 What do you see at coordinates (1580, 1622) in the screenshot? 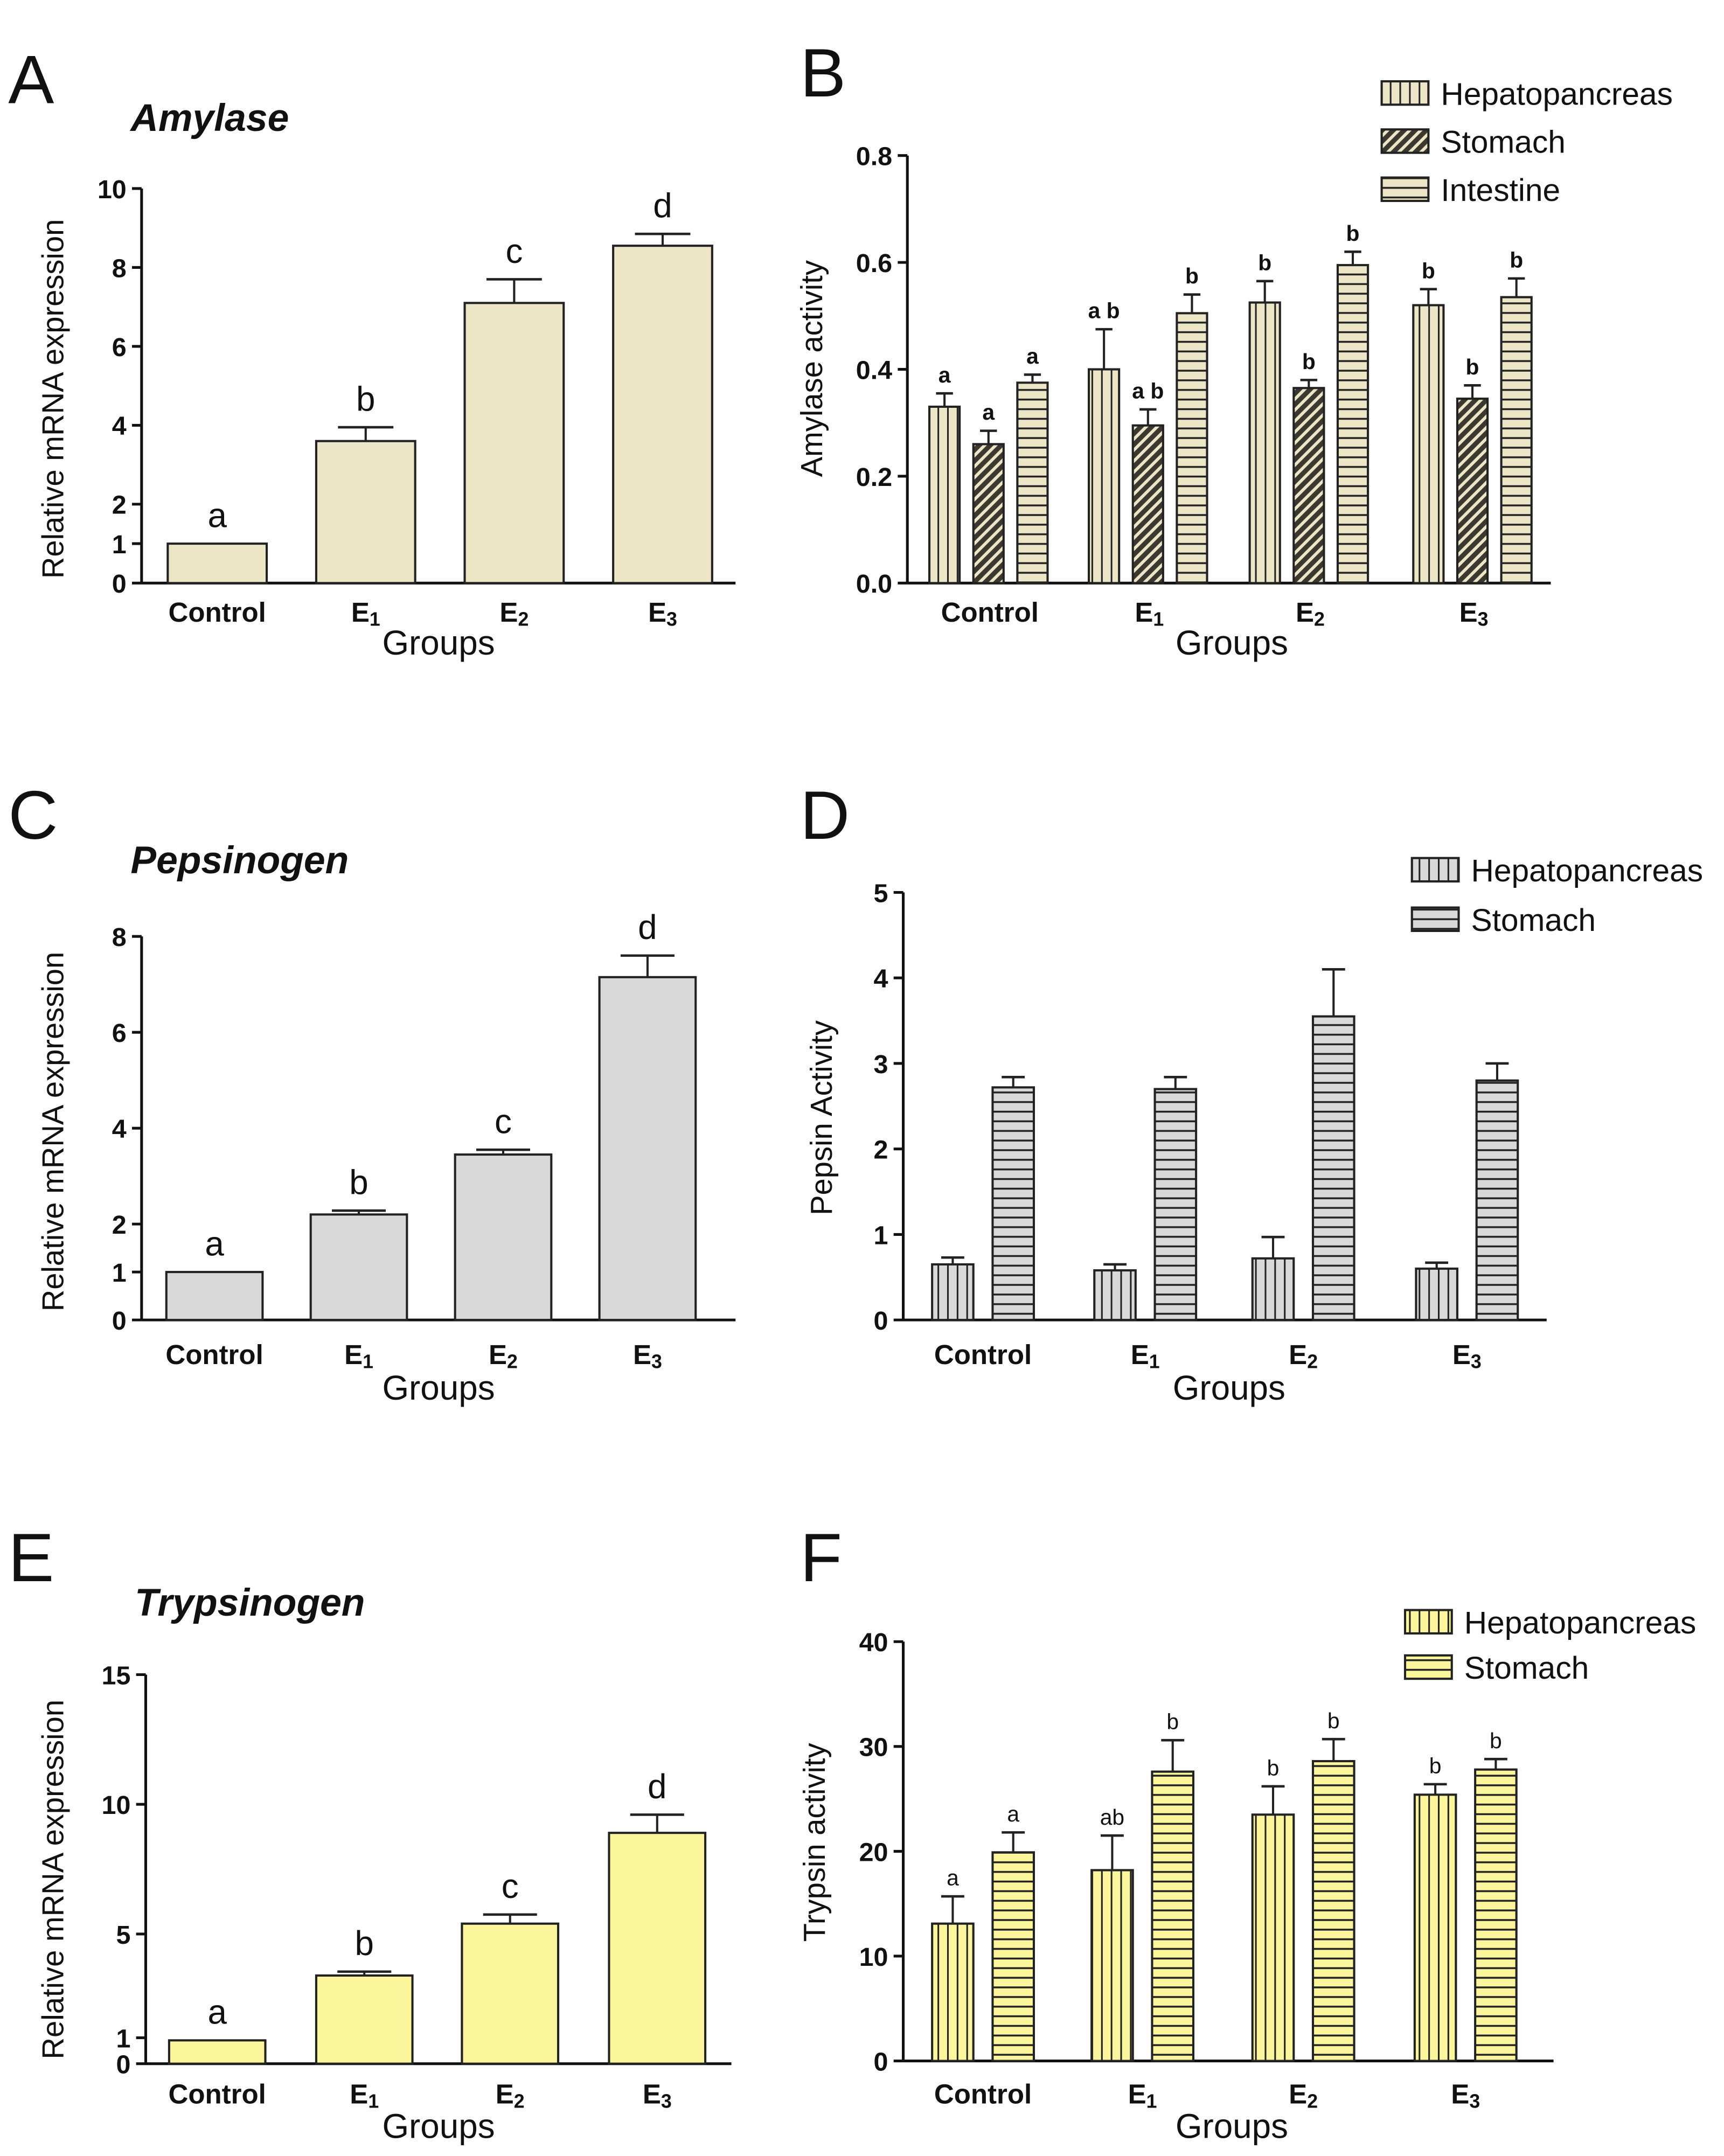
I see `legend-label: Hepatopancreas` at bounding box center [1580, 1622].